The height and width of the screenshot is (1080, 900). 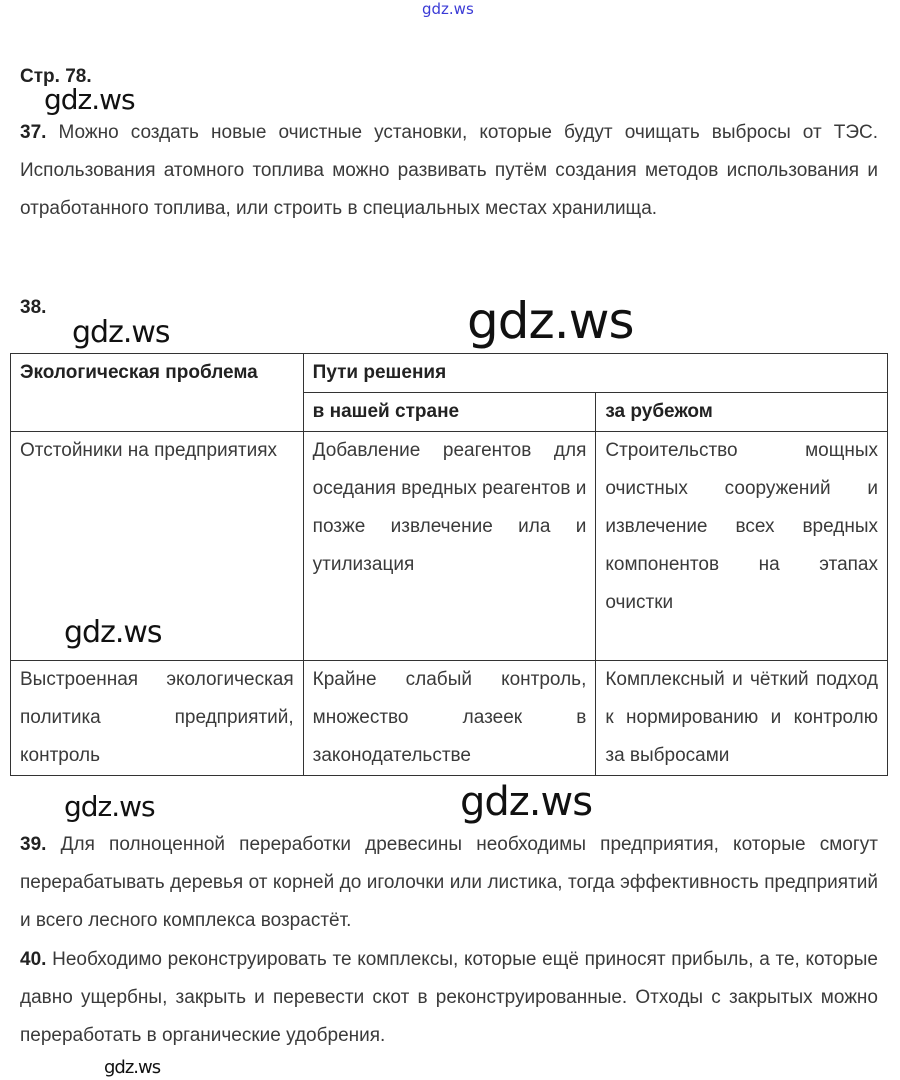 What do you see at coordinates (741, 412) in the screenshot?
I see `header-abroad: за рубежом` at bounding box center [741, 412].